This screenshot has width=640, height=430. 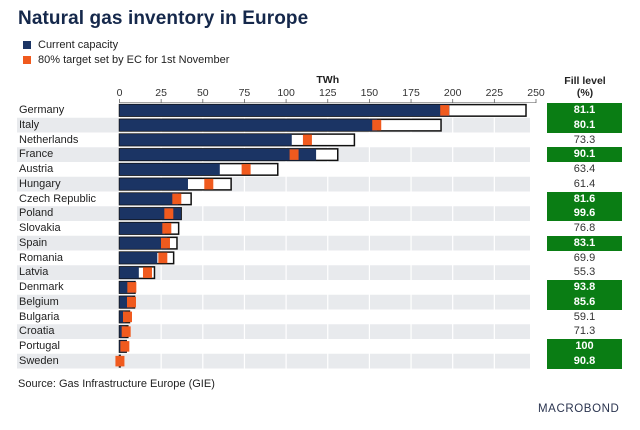 I want to click on fill-level-header: Fill level (%), so click(x=585, y=87).